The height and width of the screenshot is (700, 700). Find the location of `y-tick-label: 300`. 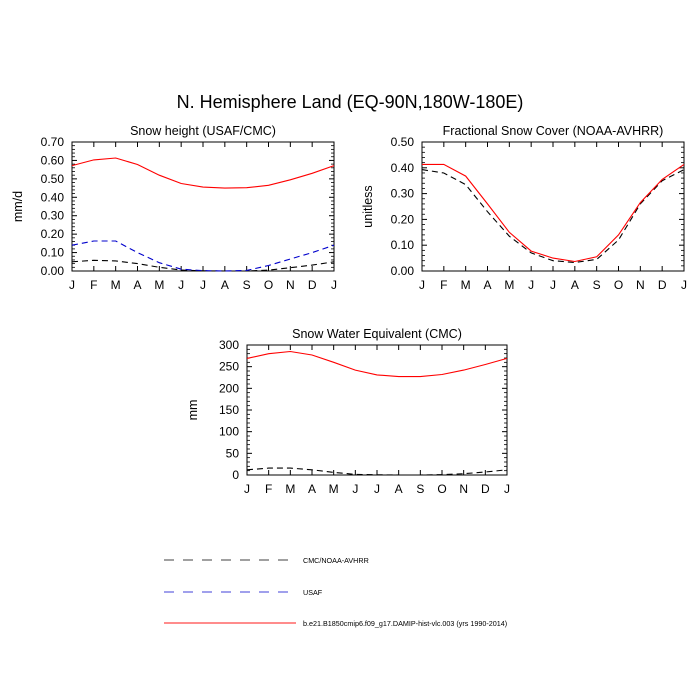

y-tick-label: 300 is located at coordinates (229, 345).